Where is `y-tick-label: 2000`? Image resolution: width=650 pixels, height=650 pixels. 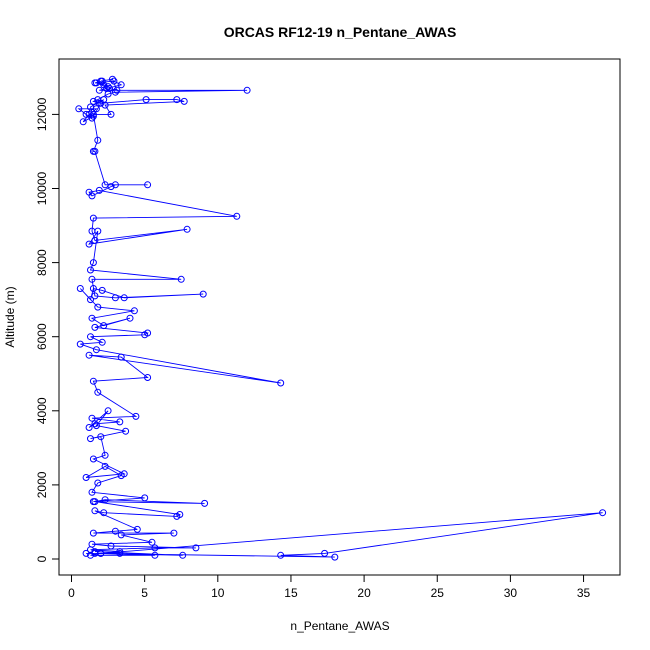 y-tick-label: 2000 is located at coordinates (42, 484).